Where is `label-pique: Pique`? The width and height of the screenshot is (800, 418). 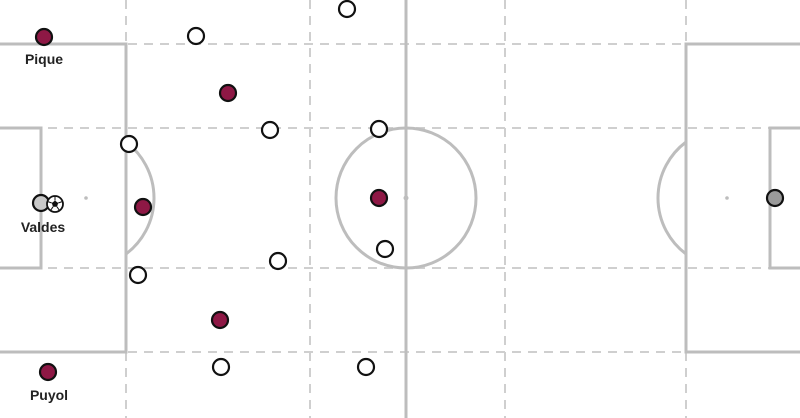 label-pique: Pique is located at coordinates (44, 59).